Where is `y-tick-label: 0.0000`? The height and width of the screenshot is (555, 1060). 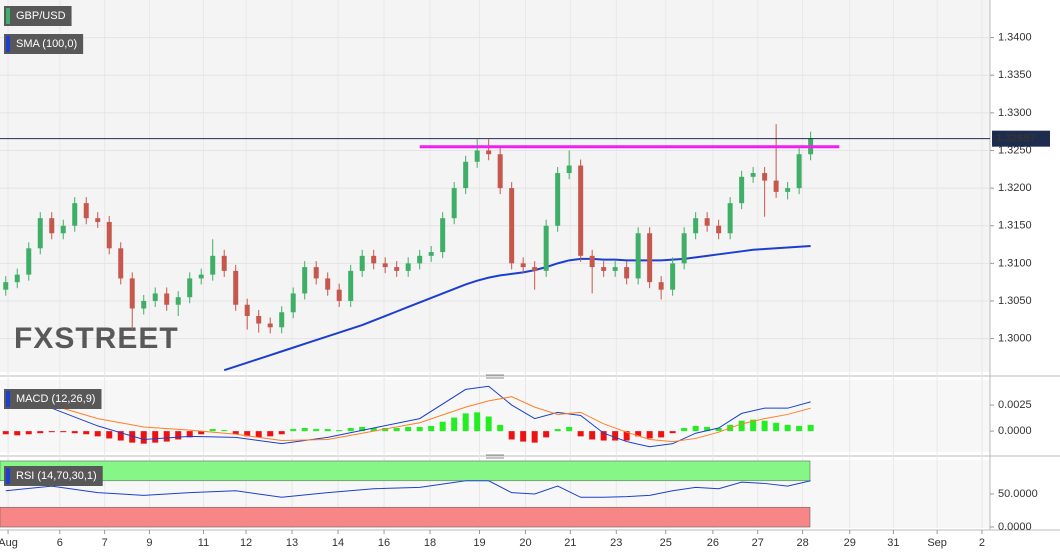 y-tick-label: 0.0000 is located at coordinates (1015, 527).